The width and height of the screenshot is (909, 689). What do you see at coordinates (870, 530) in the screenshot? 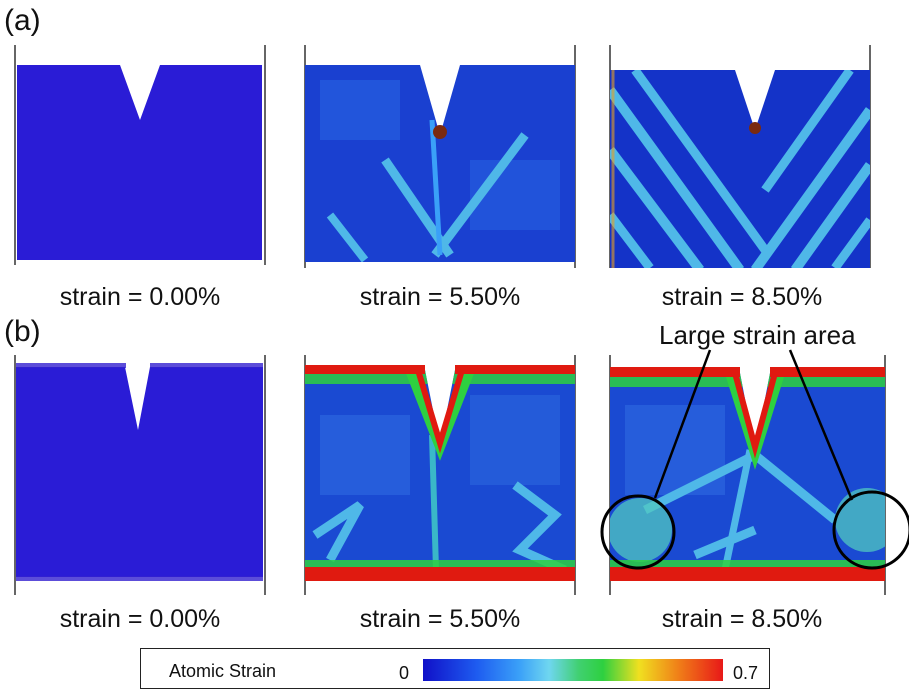
I see `highlight-circle-right` at bounding box center [870, 530].